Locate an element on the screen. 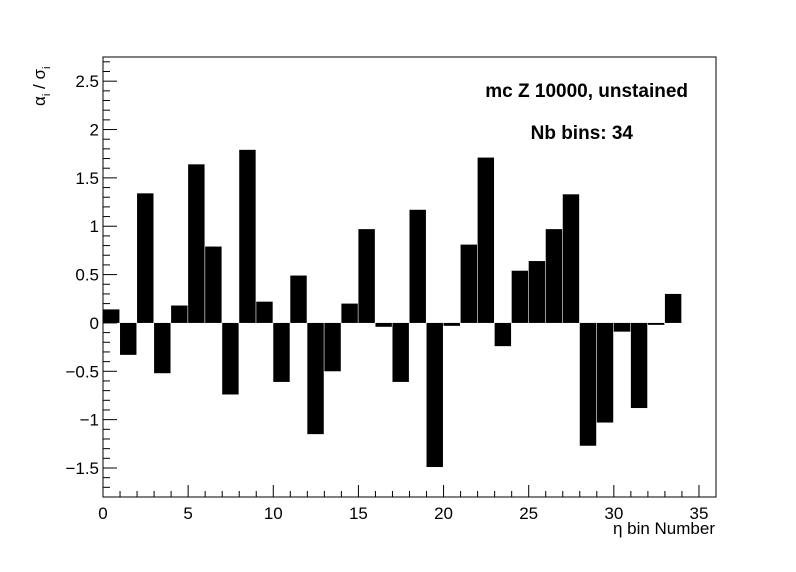  y-axis-title-sep: / is located at coordinates (39, 87).